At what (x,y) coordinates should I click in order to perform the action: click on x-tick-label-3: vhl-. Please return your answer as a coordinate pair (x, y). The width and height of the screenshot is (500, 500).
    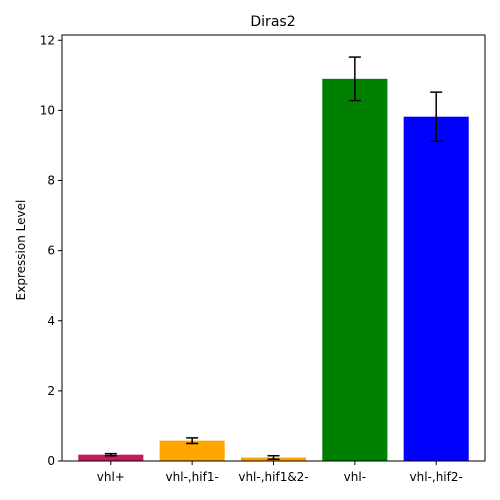
    Looking at the image, I should click on (355, 477).